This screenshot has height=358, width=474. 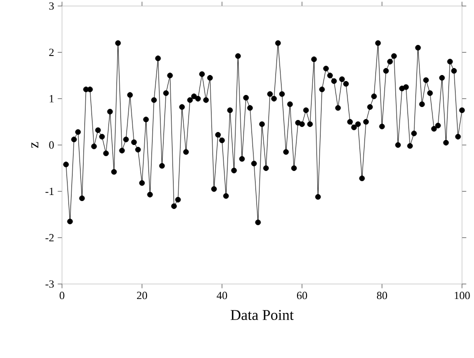 What do you see at coordinates (222, 296) in the screenshot?
I see `x-tick-label: 40` at bounding box center [222, 296].